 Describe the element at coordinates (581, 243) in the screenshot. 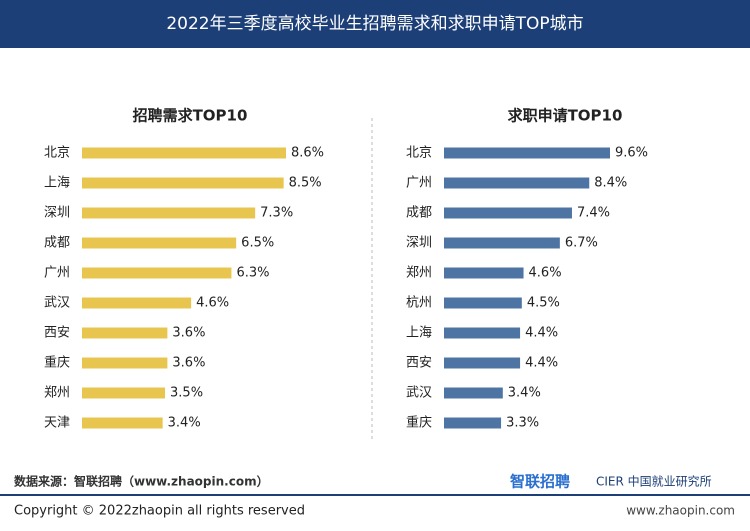

I see `value-label: 6.7%` at that location.